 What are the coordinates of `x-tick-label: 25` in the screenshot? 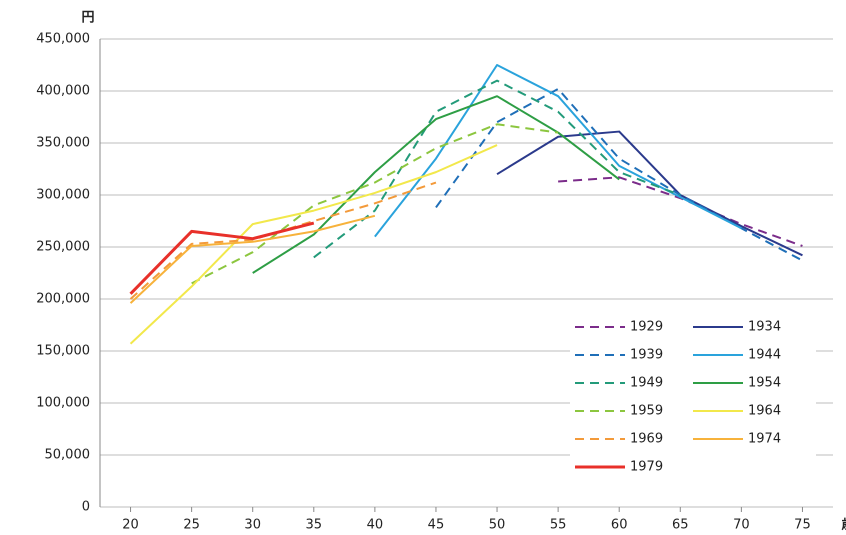 It's located at (191, 525).